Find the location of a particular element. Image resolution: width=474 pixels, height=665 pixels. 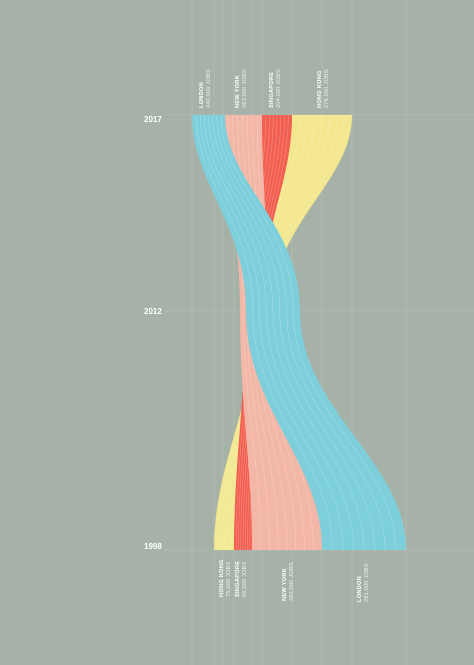

top-label-hong-kong: HONG KONG 278,000 JOBS is located at coordinates (323, 88).